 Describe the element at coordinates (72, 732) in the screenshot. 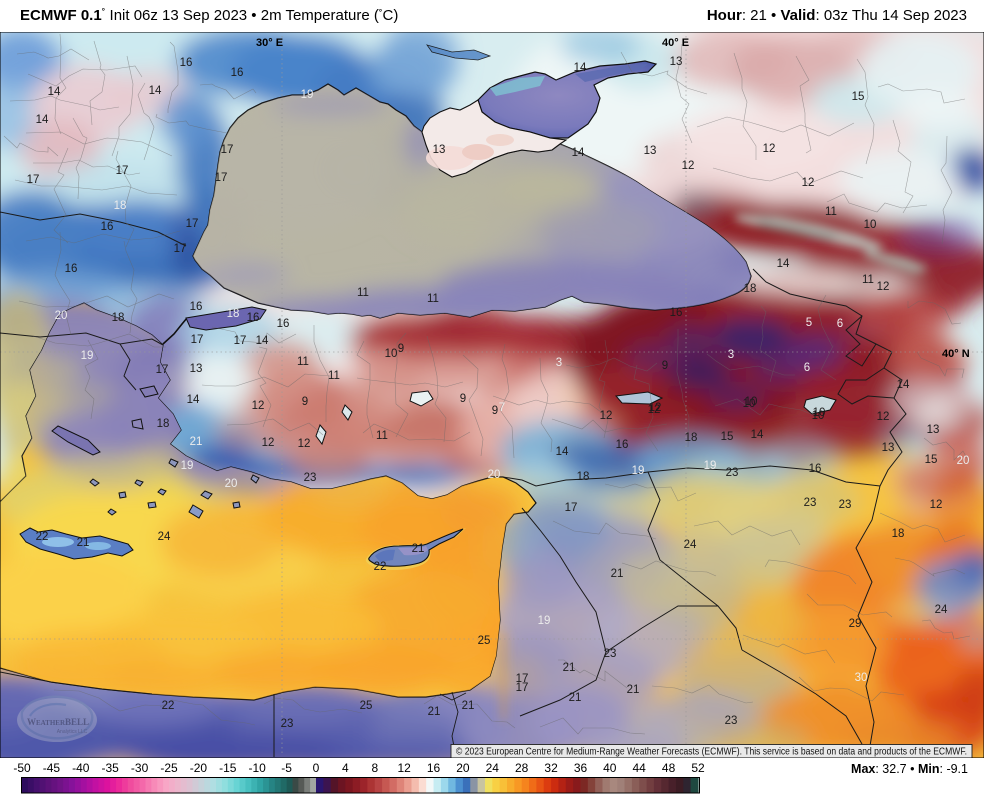

I see `svg-text: Analytics LLC` at that location.